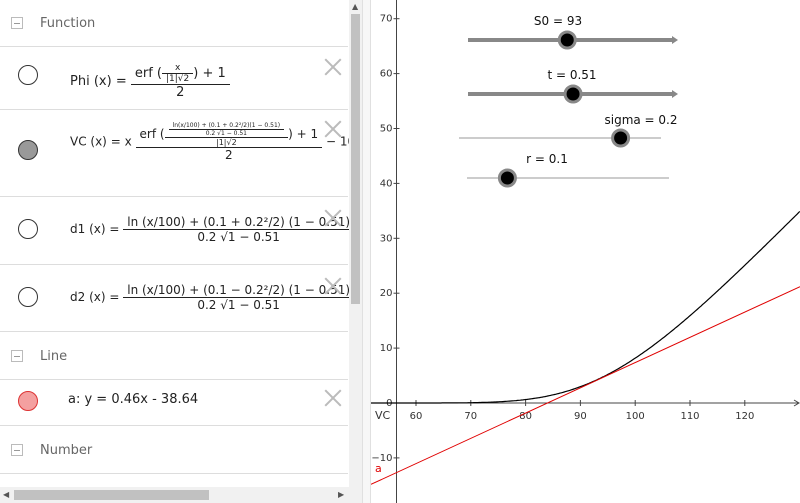 This screenshot has width=800, height=503. I want to click on horizontal-scroll-thumb, so click(111, 495).